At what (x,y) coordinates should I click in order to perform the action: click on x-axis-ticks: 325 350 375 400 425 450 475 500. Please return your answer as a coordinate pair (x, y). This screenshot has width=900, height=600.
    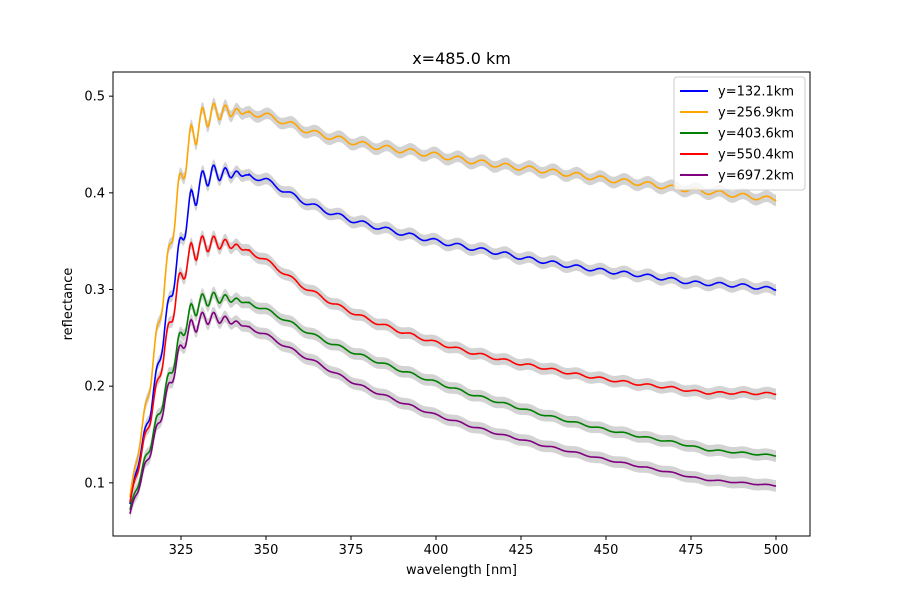
    Looking at the image, I should click on (479, 547).